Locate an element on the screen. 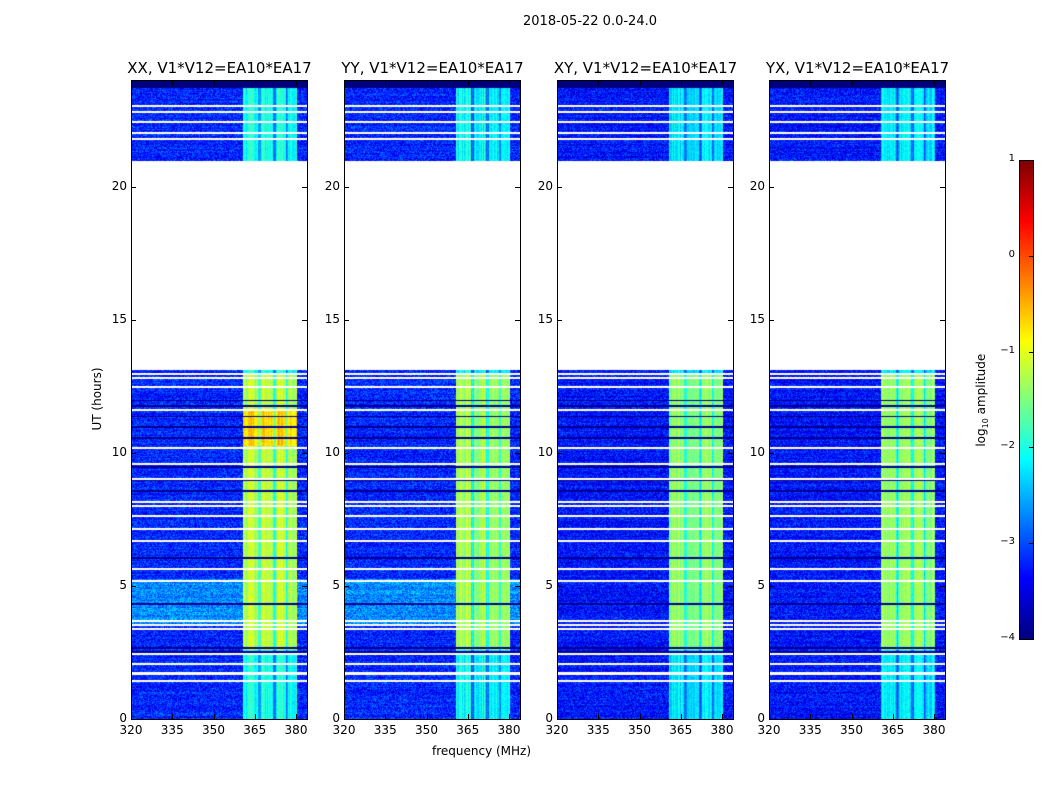 The image size is (1050, 800). colorbar is located at coordinates (1026, 400).